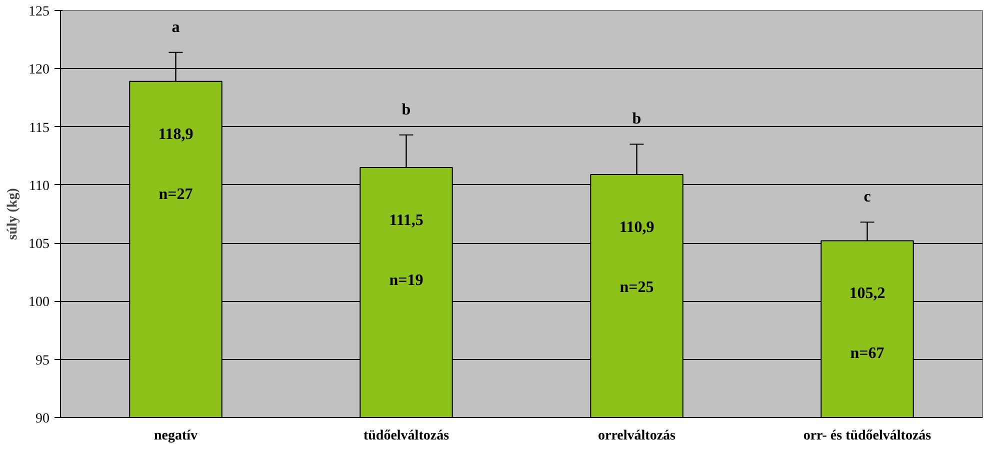 Image resolution: width=992 pixels, height=459 pixels. What do you see at coordinates (406, 280) in the screenshot?
I see `annotation: n=19` at bounding box center [406, 280].